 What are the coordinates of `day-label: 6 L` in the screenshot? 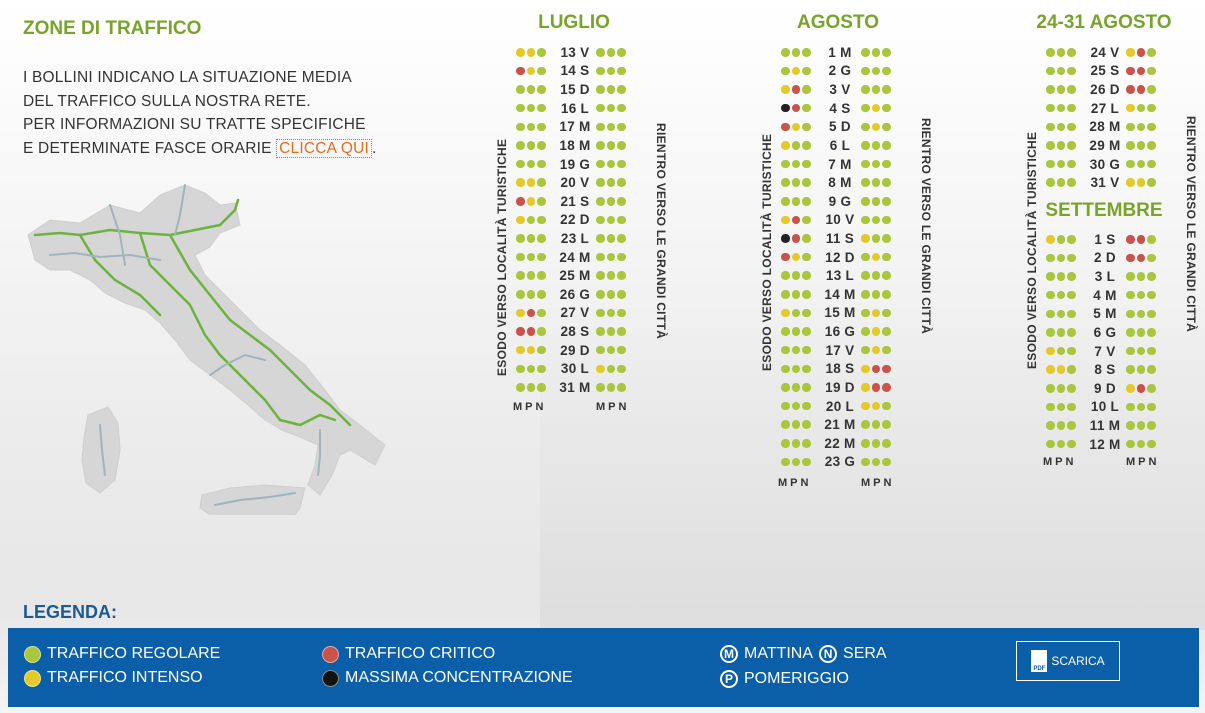 It's located at (840, 145).